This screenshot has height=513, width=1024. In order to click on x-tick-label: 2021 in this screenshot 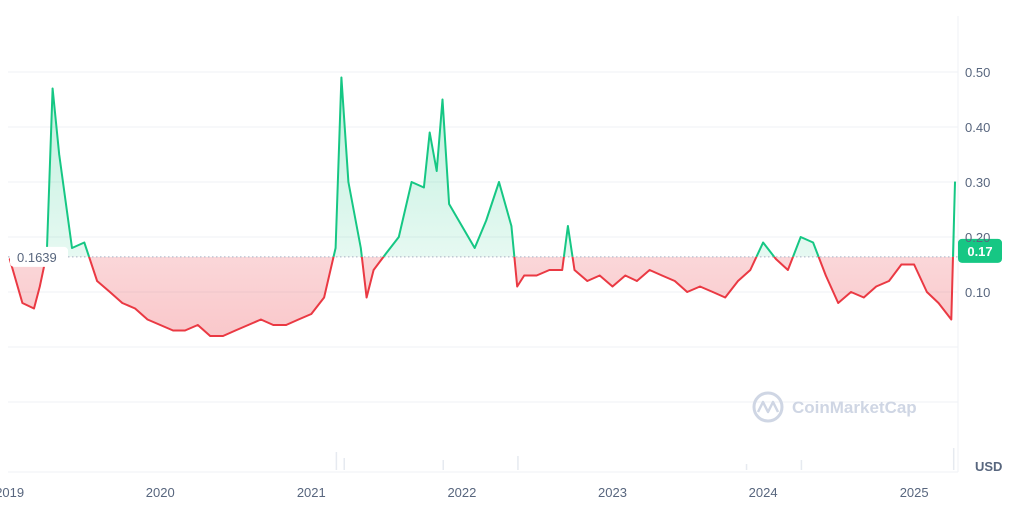, I will do `click(311, 492)`.